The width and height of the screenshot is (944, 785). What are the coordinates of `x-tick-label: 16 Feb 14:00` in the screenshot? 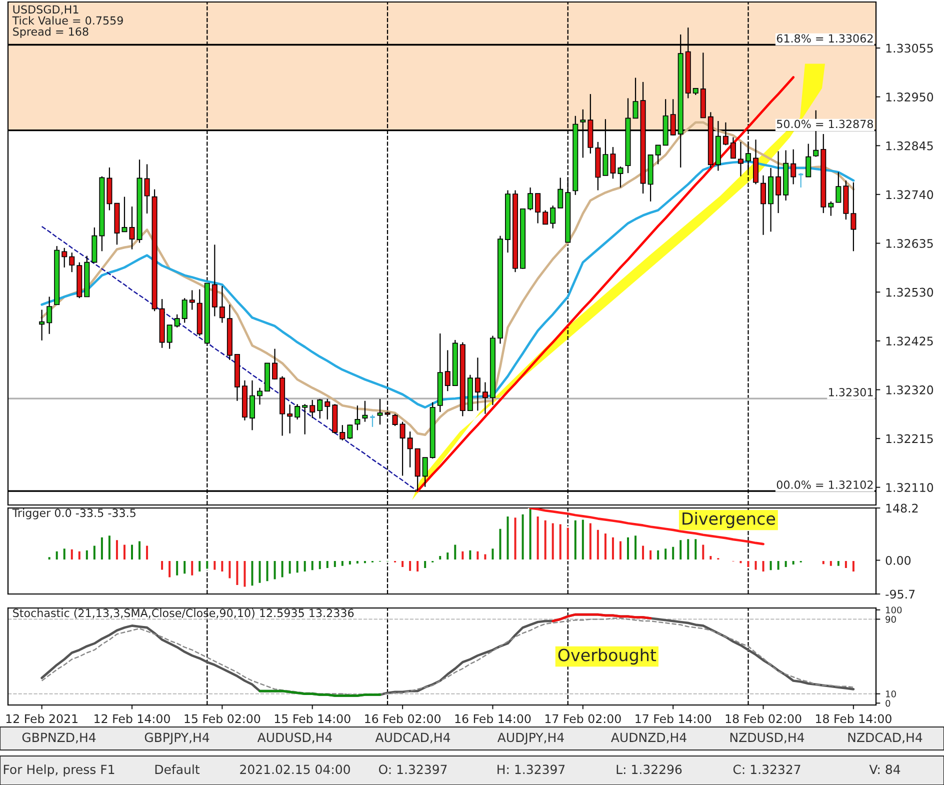 It's located at (493, 719).